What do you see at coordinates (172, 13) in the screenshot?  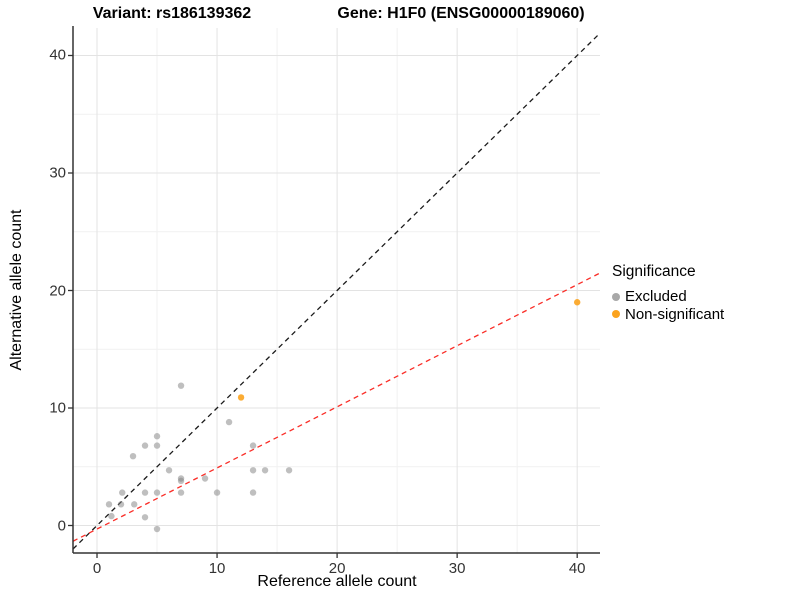 I see `plot-title-variant: Variant: rs186139362` at bounding box center [172, 13].